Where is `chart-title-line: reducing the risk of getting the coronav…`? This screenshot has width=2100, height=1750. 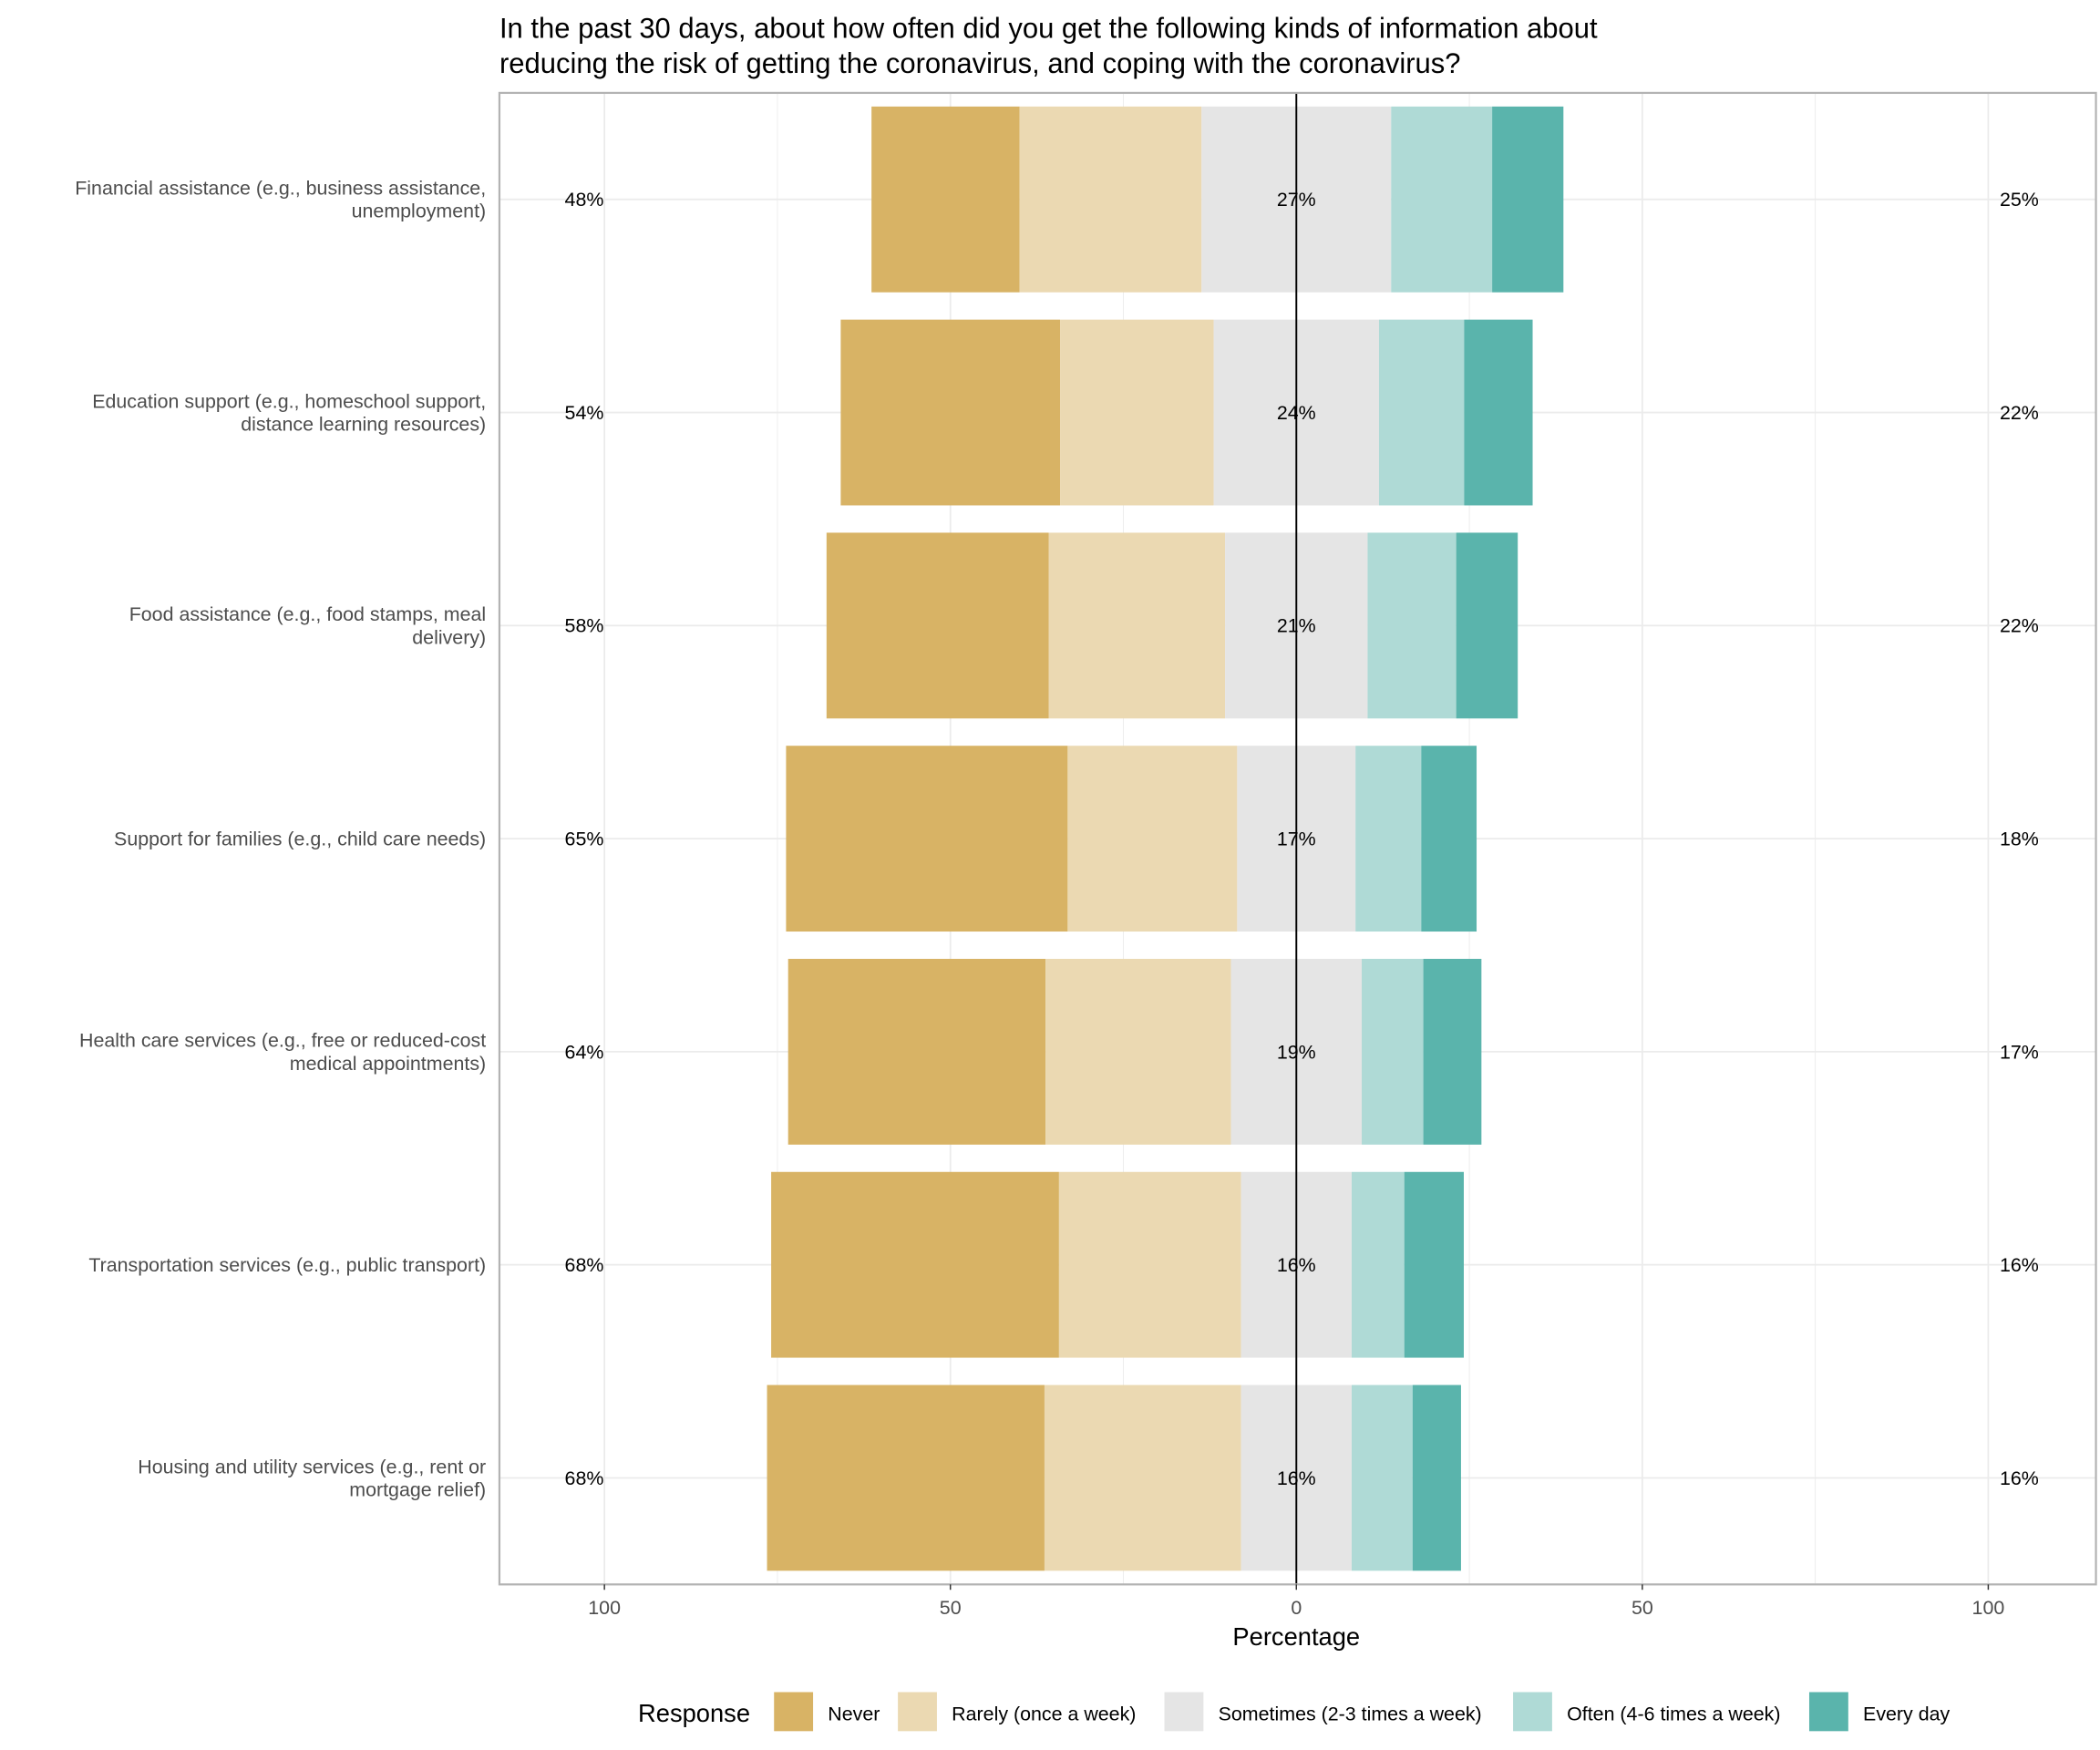 chart-title-line: reducing the risk of getting the coronav… is located at coordinates (980, 63).